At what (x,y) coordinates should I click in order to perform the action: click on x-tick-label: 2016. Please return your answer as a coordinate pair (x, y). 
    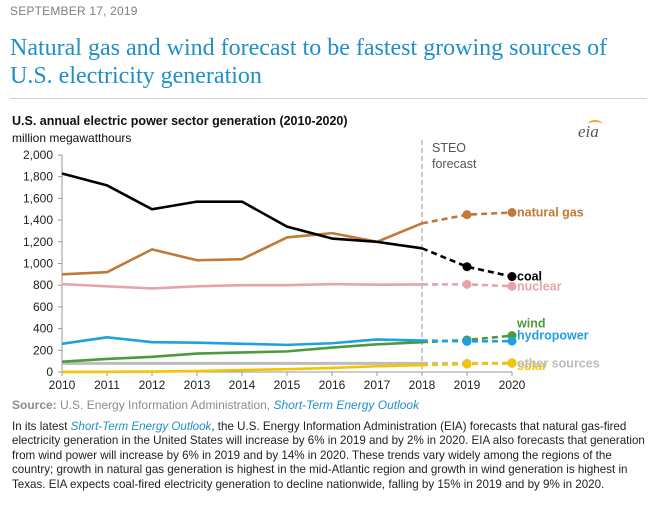
    Looking at the image, I should click on (332, 385).